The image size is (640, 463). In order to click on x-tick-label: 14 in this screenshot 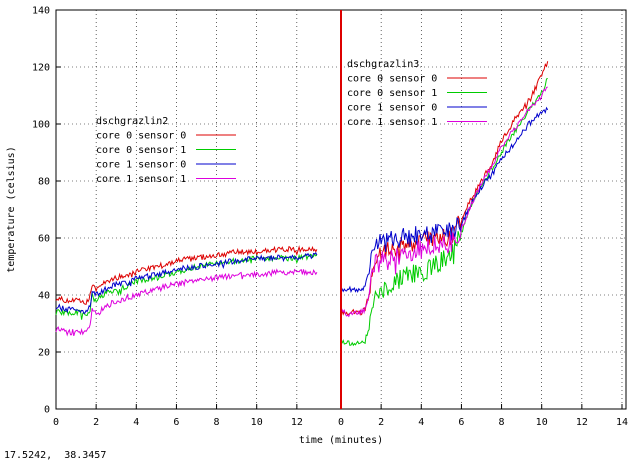, I will do `click(622, 422)`.